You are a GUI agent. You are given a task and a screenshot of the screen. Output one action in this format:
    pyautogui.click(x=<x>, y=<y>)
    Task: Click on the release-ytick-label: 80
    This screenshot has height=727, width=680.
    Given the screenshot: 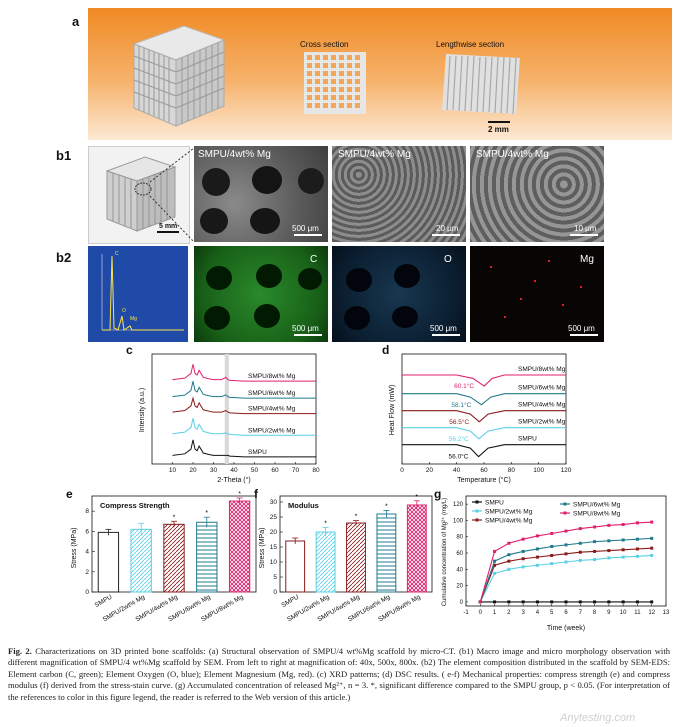 What is the action you would take?
    pyautogui.click(x=459, y=538)
    